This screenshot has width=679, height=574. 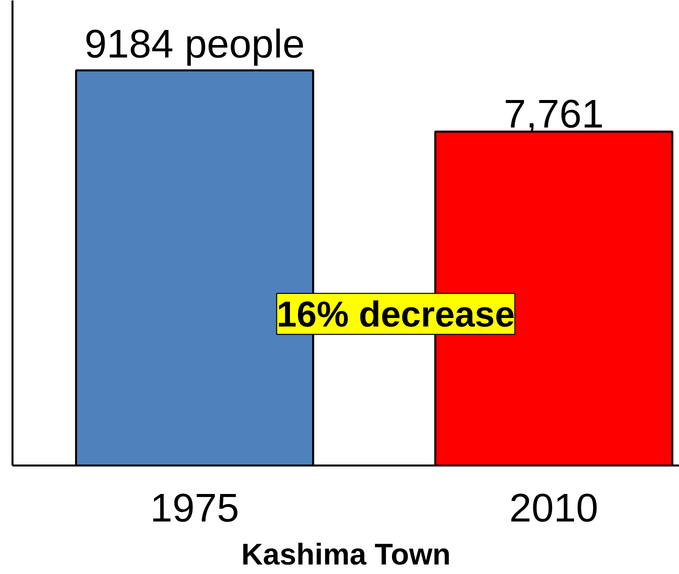 I want to click on data-label: 9184 people, so click(x=194, y=44).